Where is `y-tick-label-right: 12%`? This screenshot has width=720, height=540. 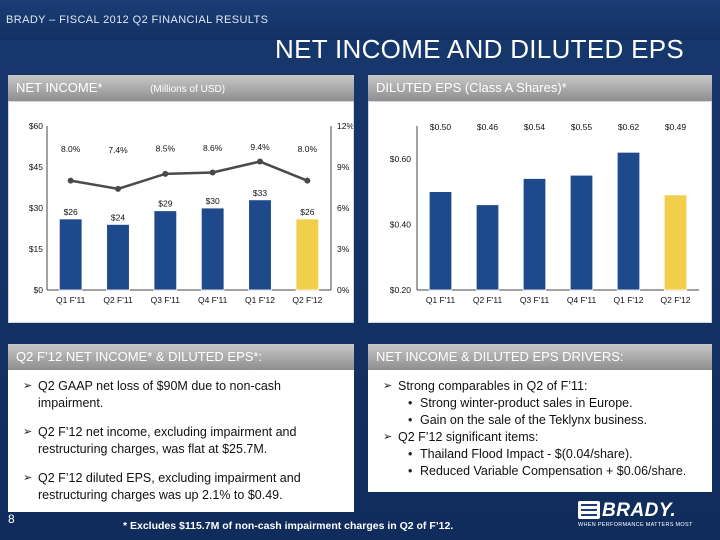
y-tick-label-right: 12% is located at coordinates (345, 126).